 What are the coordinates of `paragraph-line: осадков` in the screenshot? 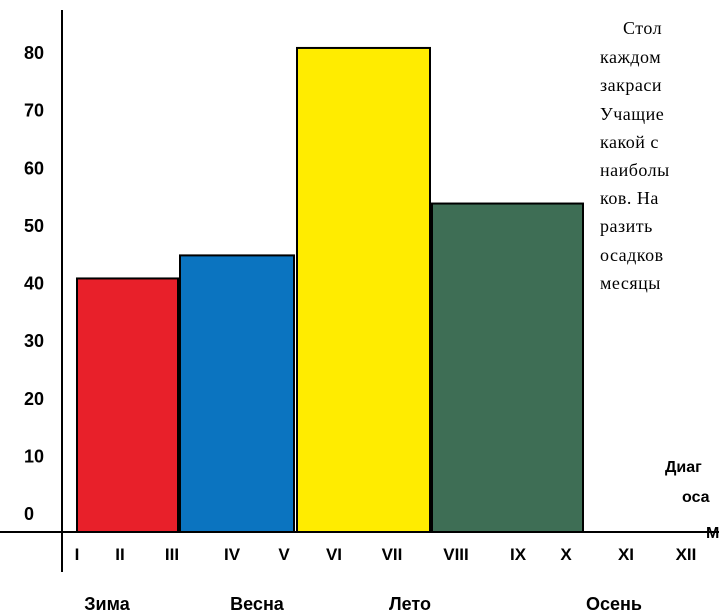 It's located at (632, 255).